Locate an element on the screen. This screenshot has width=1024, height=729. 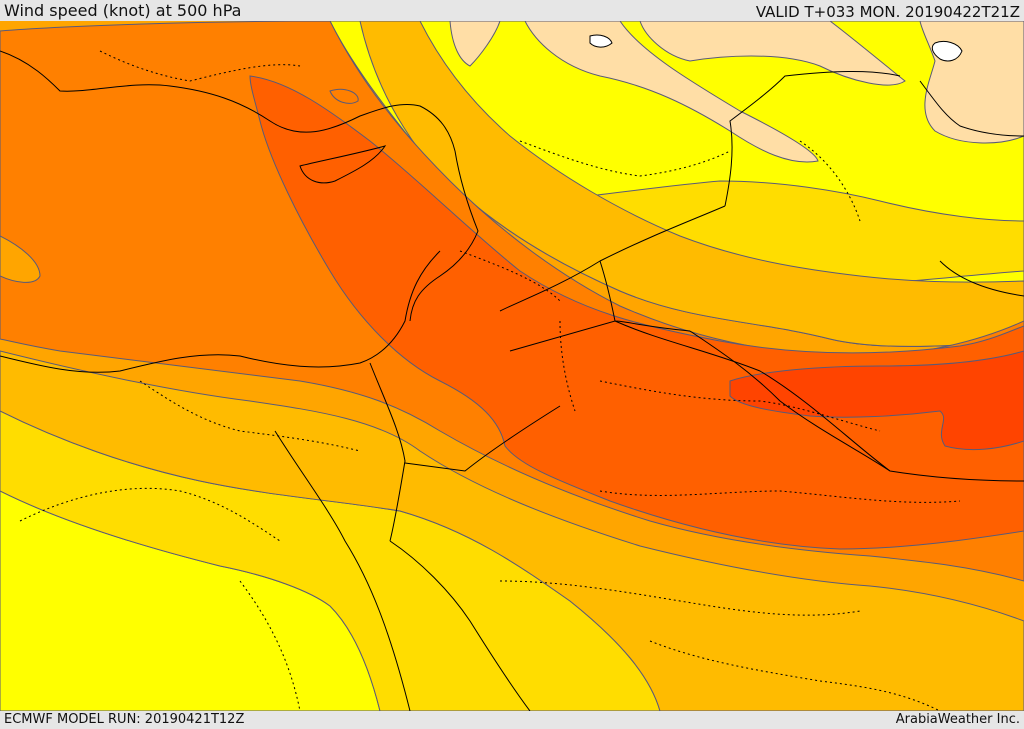
band-orange-left-blob is located at coordinates (20, 259).